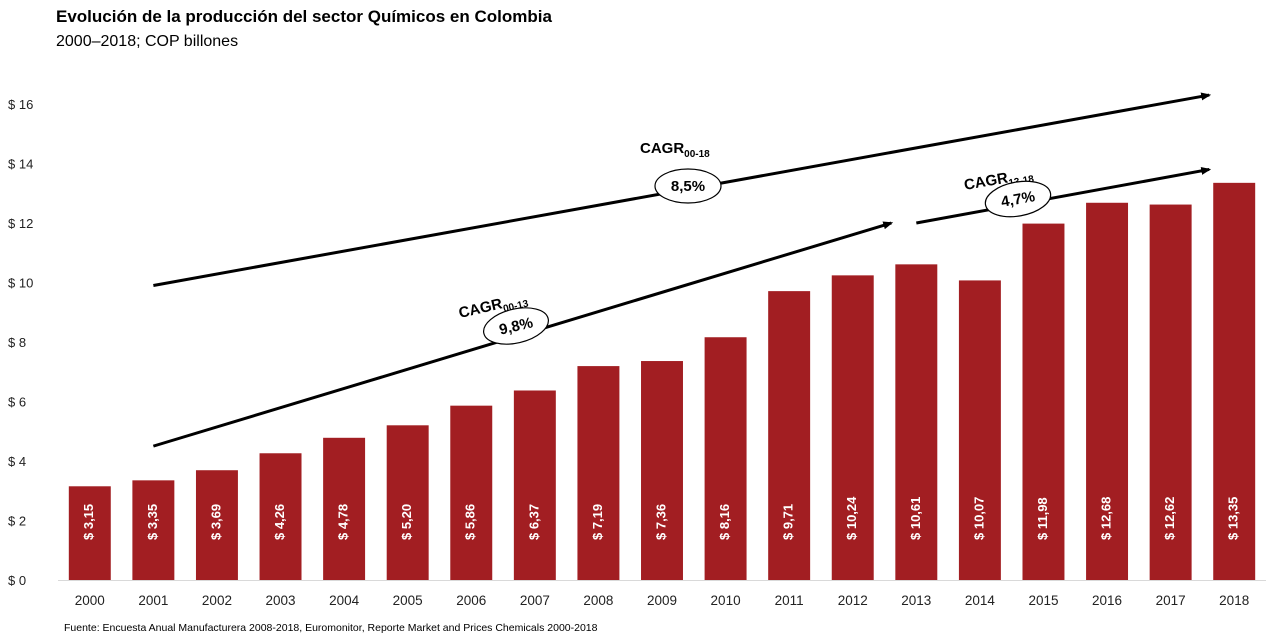  What do you see at coordinates (916, 600) in the screenshot?
I see `x-tick-label: 2013` at bounding box center [916, 600].